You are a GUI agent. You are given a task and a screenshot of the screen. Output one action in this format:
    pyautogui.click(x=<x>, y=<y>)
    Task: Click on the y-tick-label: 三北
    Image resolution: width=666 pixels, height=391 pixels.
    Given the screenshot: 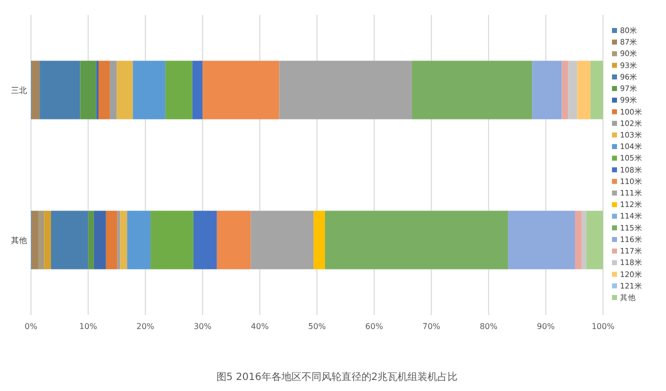 What is the action you would take?
    pyautogui.click(x=19, y=90)
    